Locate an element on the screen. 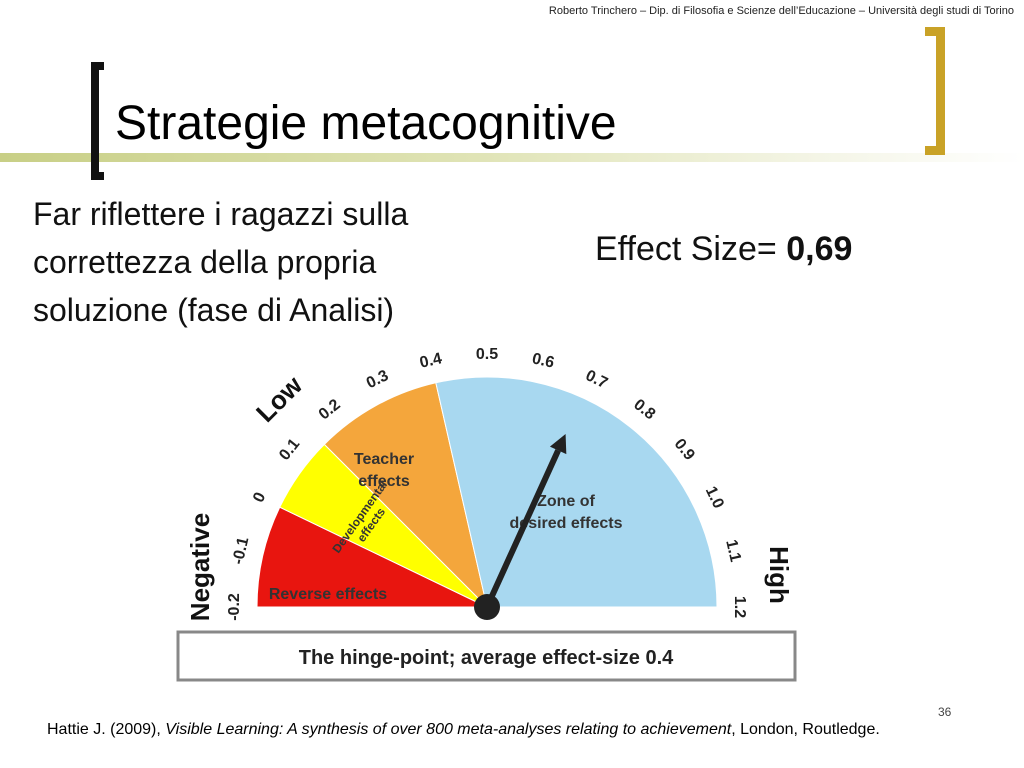 The image size is (1024, 768). zone-label-teacher-1: Teacher is located at coordinates (384, 459).